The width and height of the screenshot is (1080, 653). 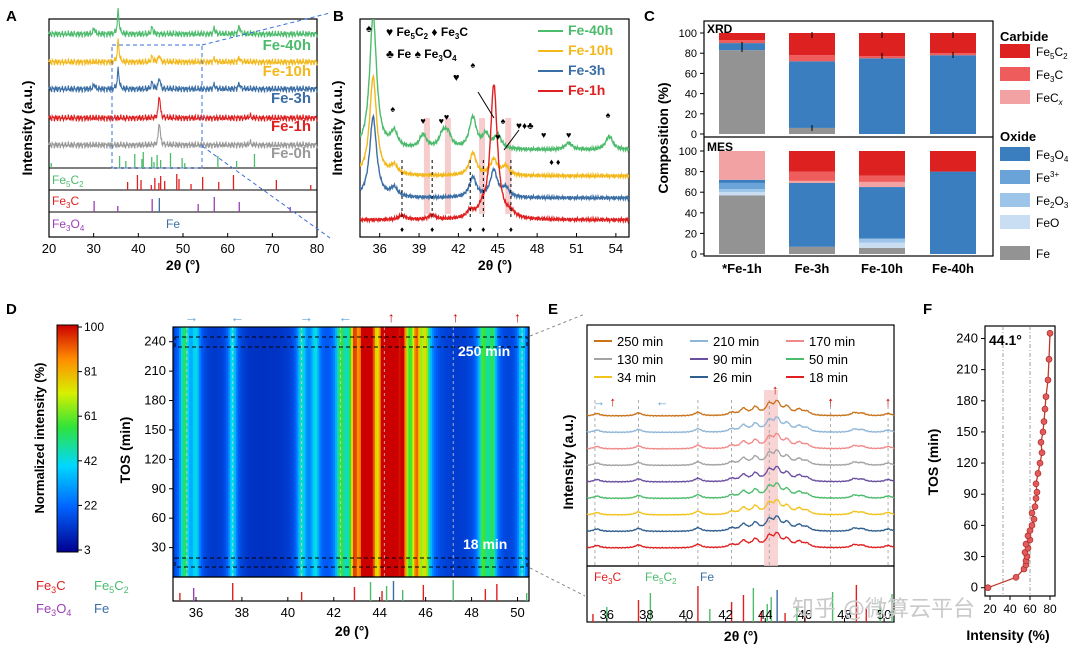 What do you see at coordinates (446, 117) in the screenshot?
I see `panel-b-peak-marker: ♥` at bounding box center [446, 117].